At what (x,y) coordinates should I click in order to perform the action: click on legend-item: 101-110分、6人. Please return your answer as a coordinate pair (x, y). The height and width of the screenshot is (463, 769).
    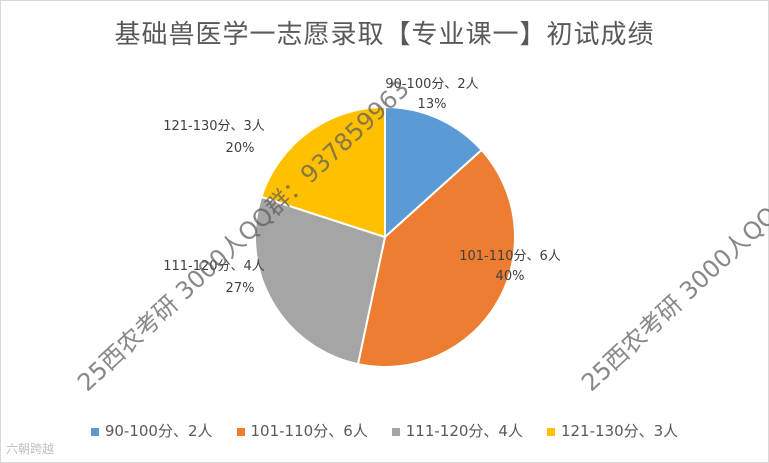
    Looking at the image, I should click on (302, 430).